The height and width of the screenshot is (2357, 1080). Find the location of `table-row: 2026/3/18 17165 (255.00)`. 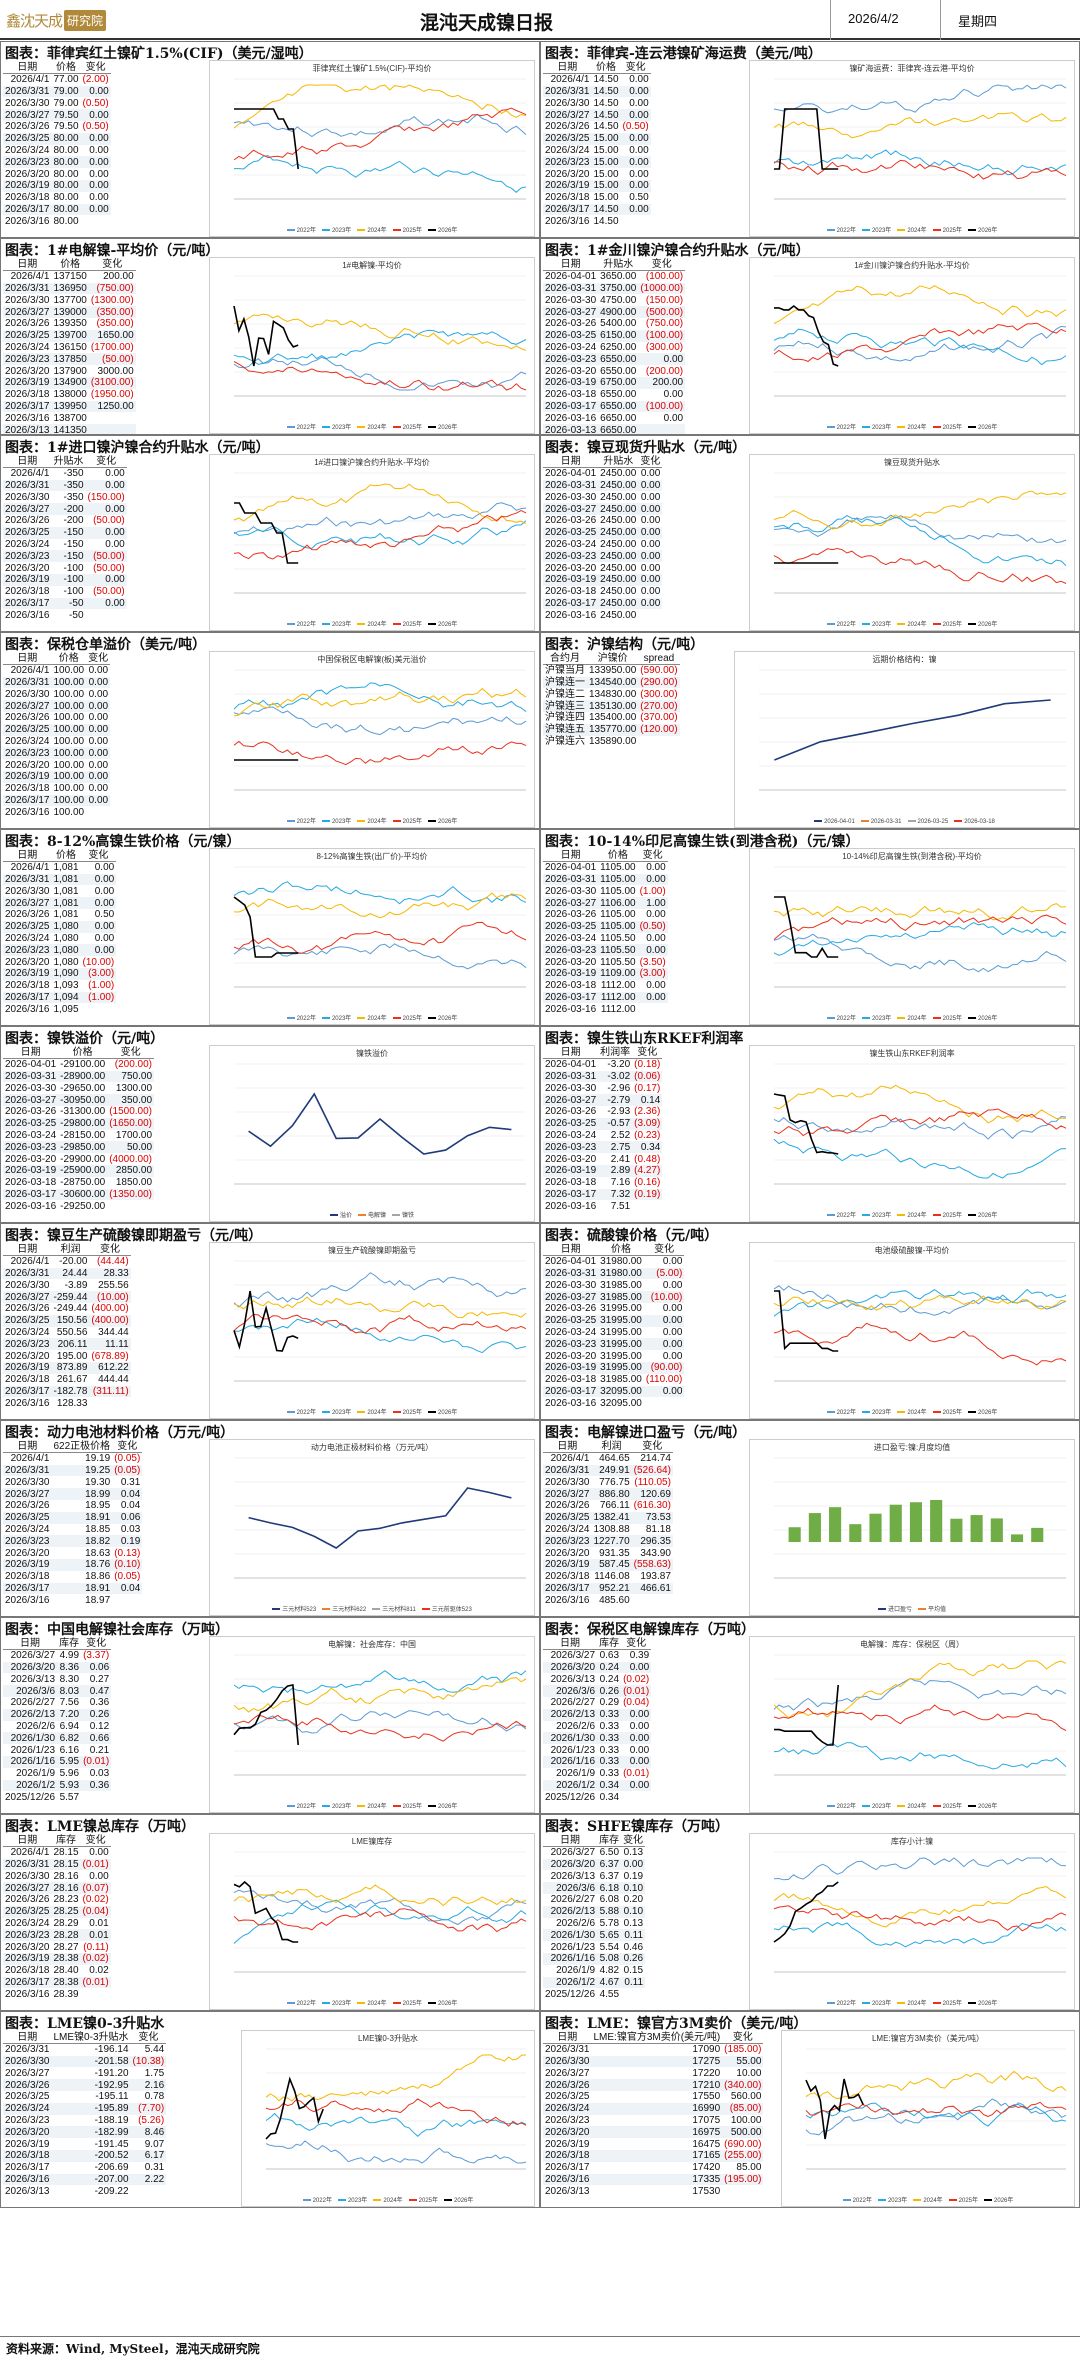

table-row: 2026/3/18 17165 (255.00) is located at coordinates (653, 2155).